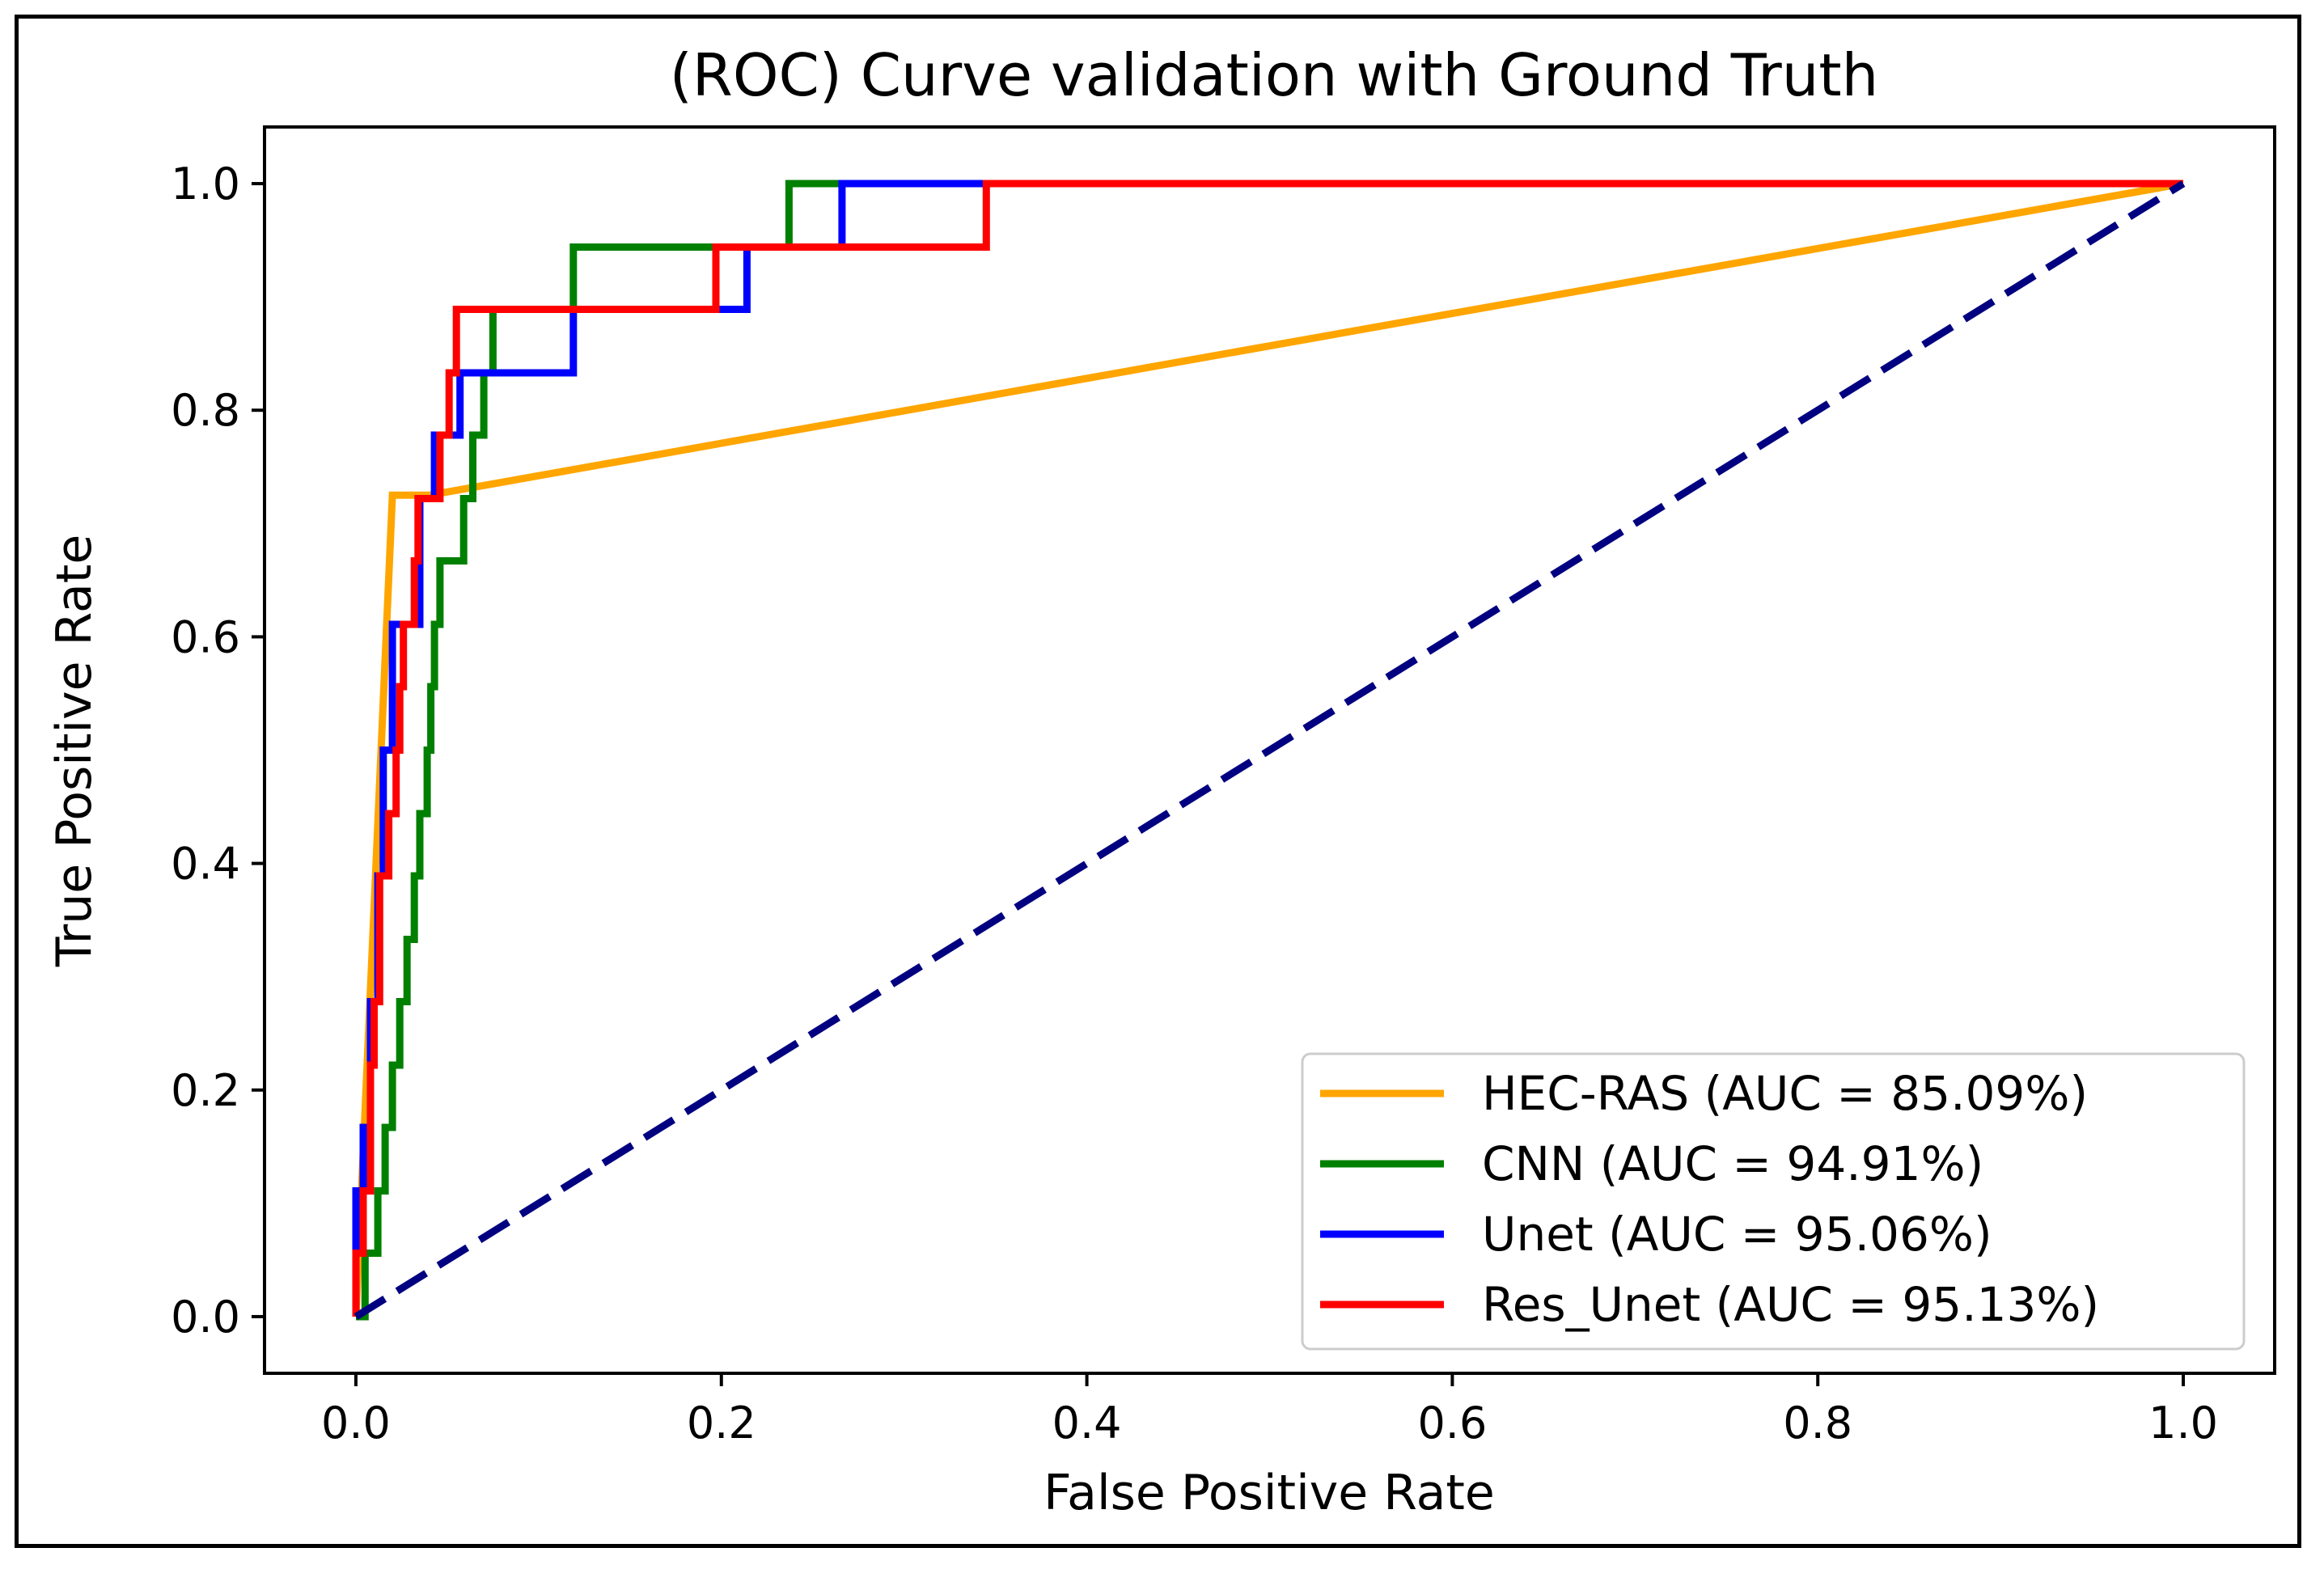 The width and height of the screenshot is (2324, 1569). I want to click on y-tick-label: 0.0, so click(205, 1317).